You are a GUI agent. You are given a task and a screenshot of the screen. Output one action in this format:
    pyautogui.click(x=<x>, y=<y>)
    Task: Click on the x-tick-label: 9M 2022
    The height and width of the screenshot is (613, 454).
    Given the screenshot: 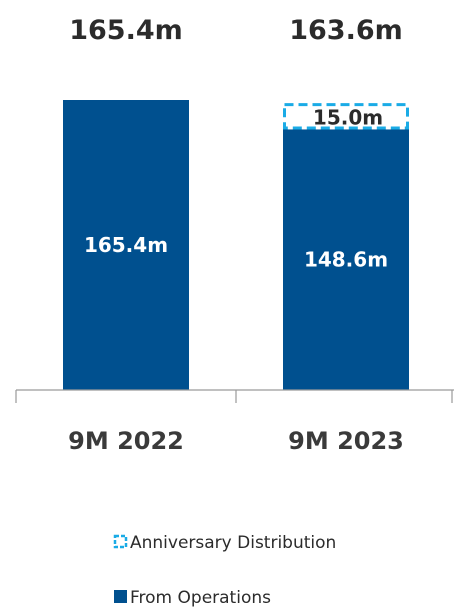 What is the action you would take?
    pyautogui.click(x=126, y=441)
    